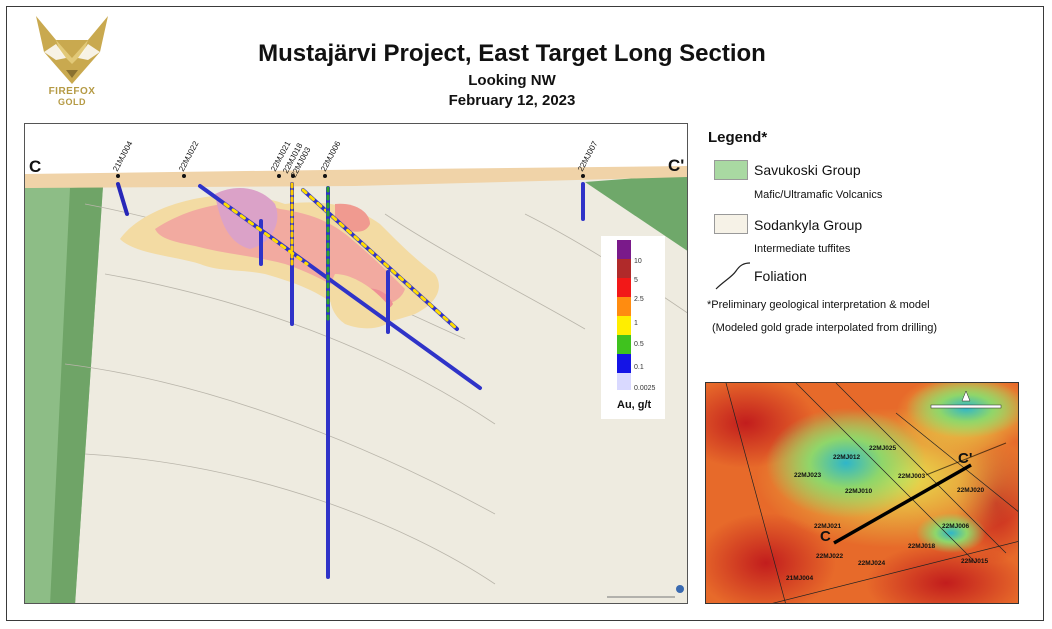 This screenshot has height=629, width=1052. Describe the element at coordinates (633, 327) in the screenshot. I see `au-grade-colorbar: 10 5 2.5 1 0.5 0.1 0.0025 Au, g/t` at that location.